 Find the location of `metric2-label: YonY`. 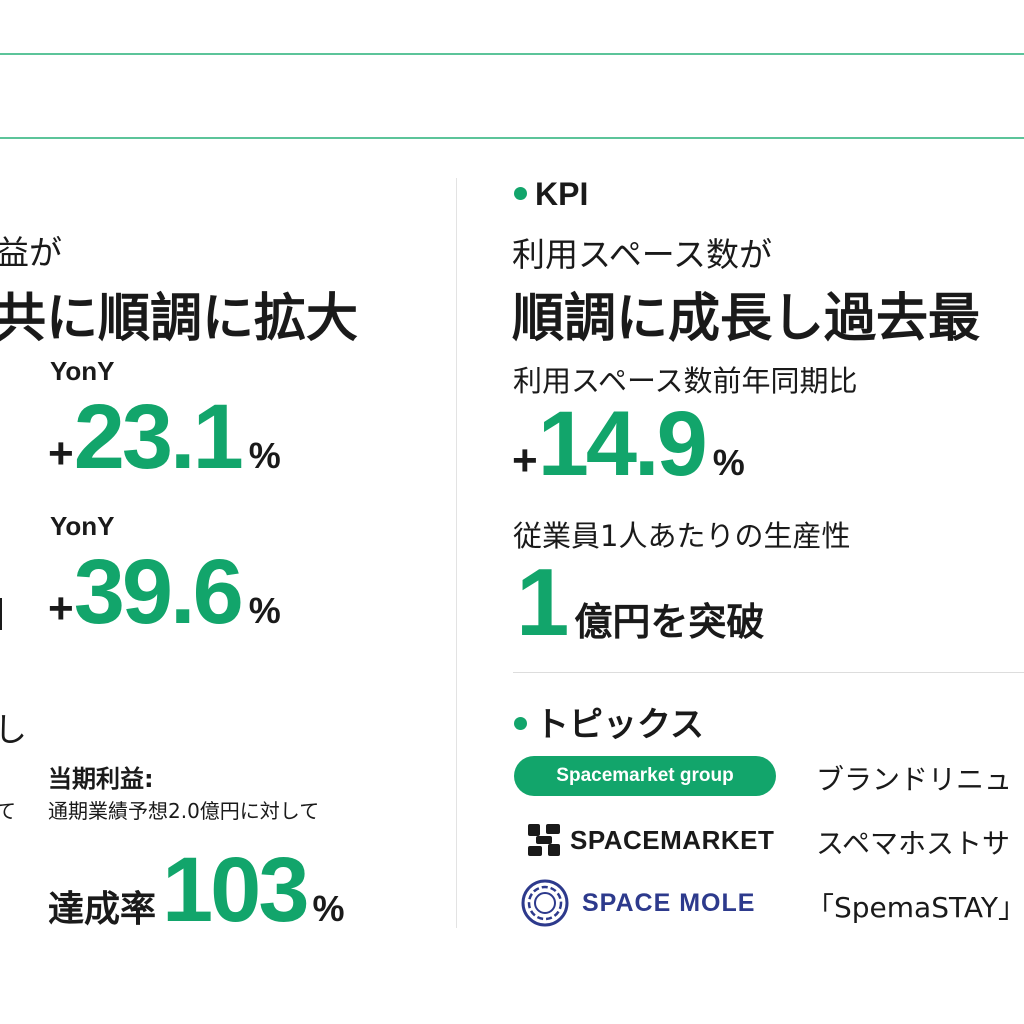

metric2-label: YonY is located at coordinates (82, 526).